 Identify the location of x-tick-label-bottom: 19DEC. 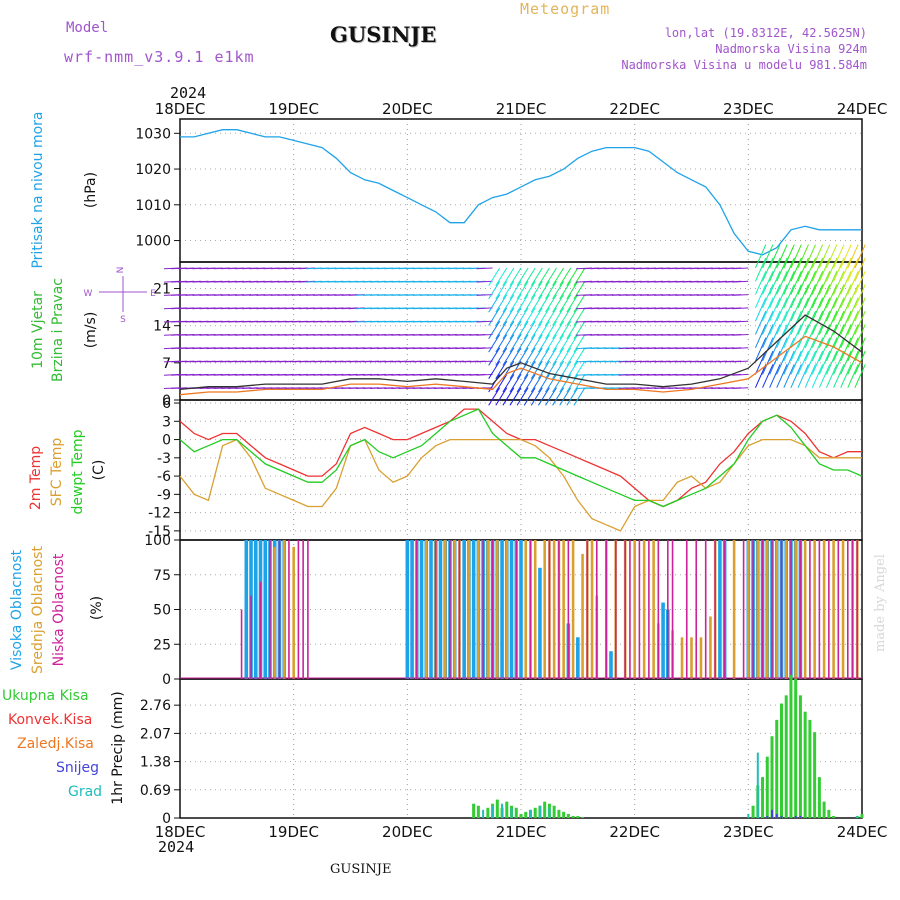
(293, 832).